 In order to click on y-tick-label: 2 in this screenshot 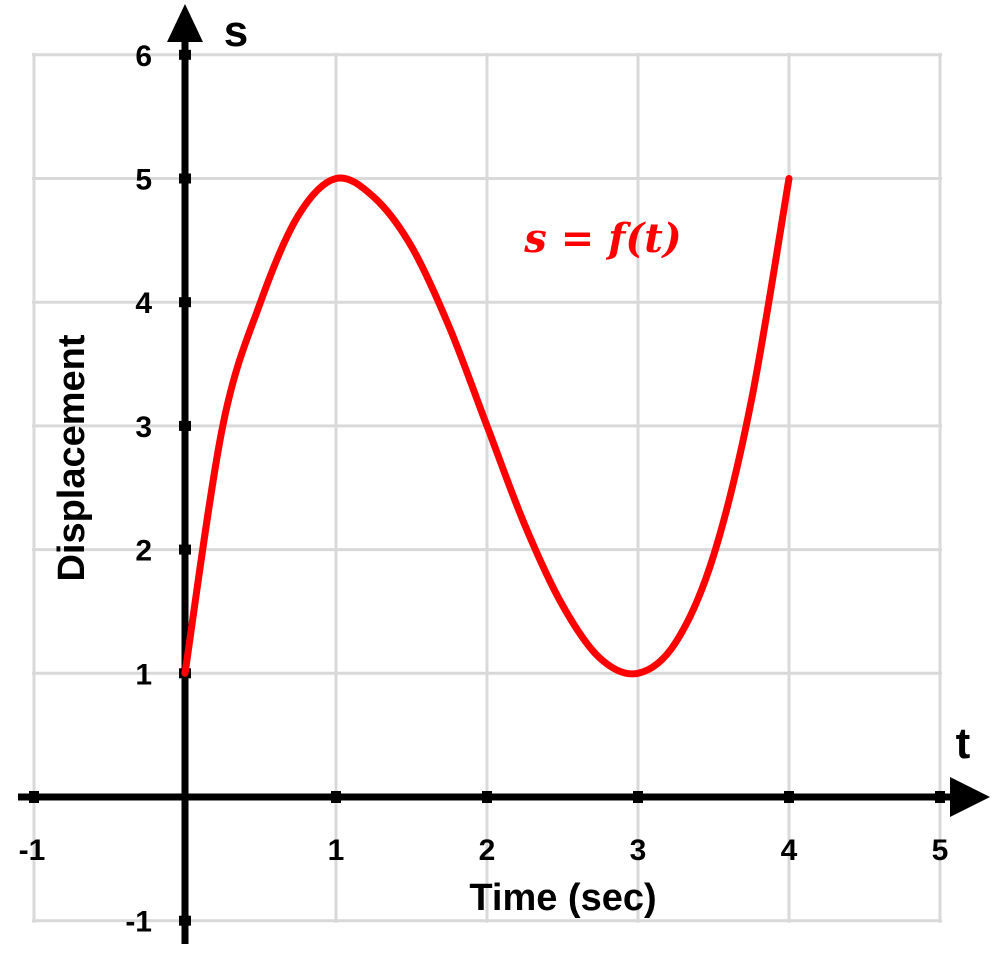, I will do `click(143, 551)`.